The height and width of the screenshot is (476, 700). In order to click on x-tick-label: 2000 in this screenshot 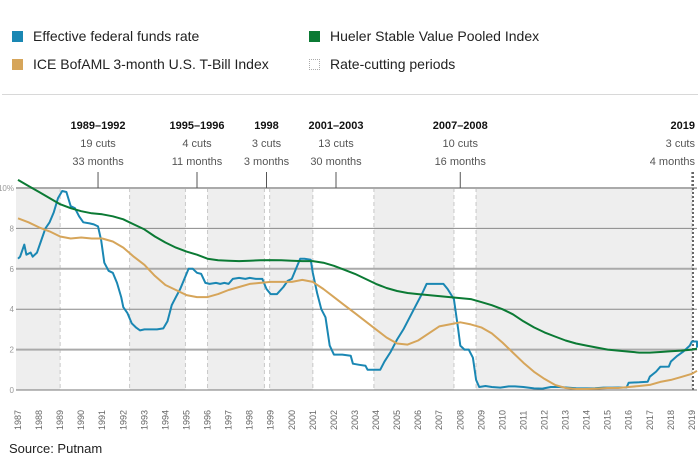, I will do `click(292, 420)`.